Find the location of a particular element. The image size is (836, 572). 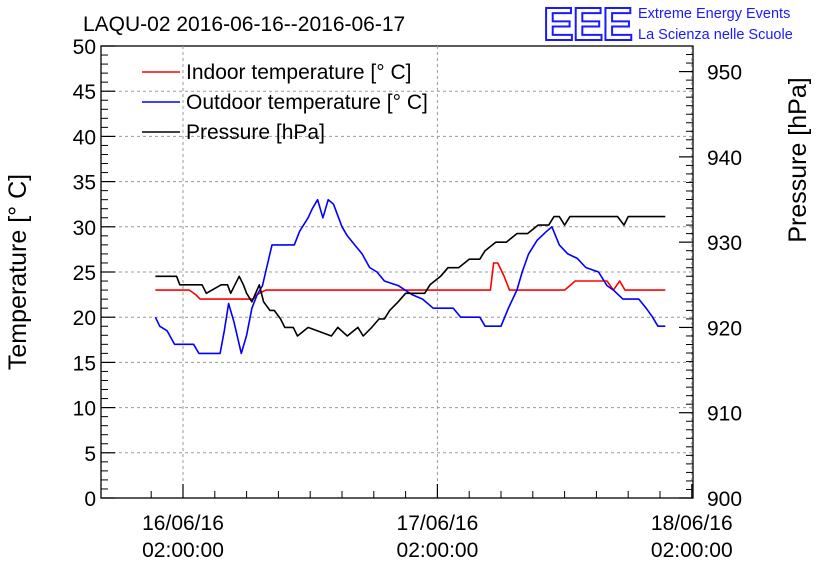

legend-label-outdoor: Outdoor temperature [° C] is located at coordinates (307, 102).